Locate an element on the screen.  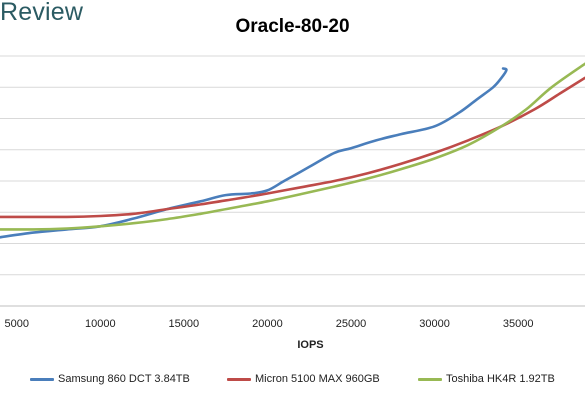
x-tick-label: 25000 is located at coordinates (351, 324).